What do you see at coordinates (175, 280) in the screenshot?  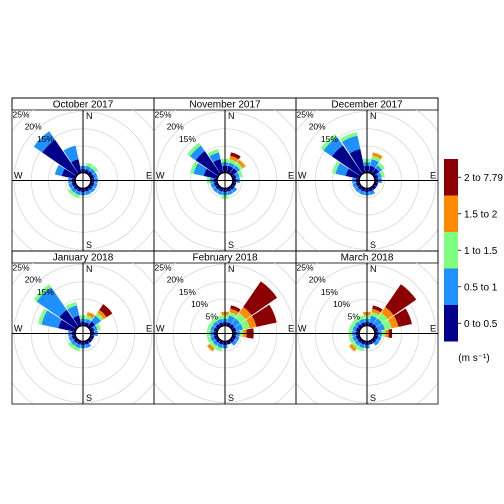 I see `radial-tick-label: 20%` at bounding box center [175, 280].